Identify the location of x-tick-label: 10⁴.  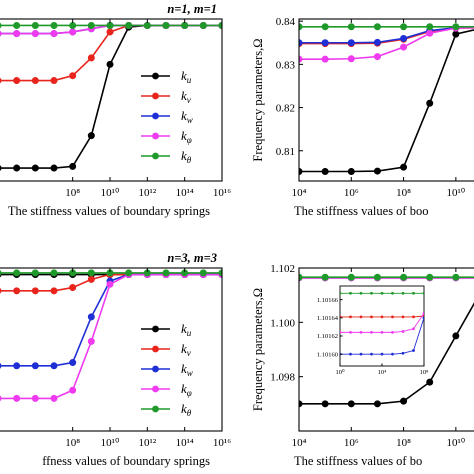
(299, 443).